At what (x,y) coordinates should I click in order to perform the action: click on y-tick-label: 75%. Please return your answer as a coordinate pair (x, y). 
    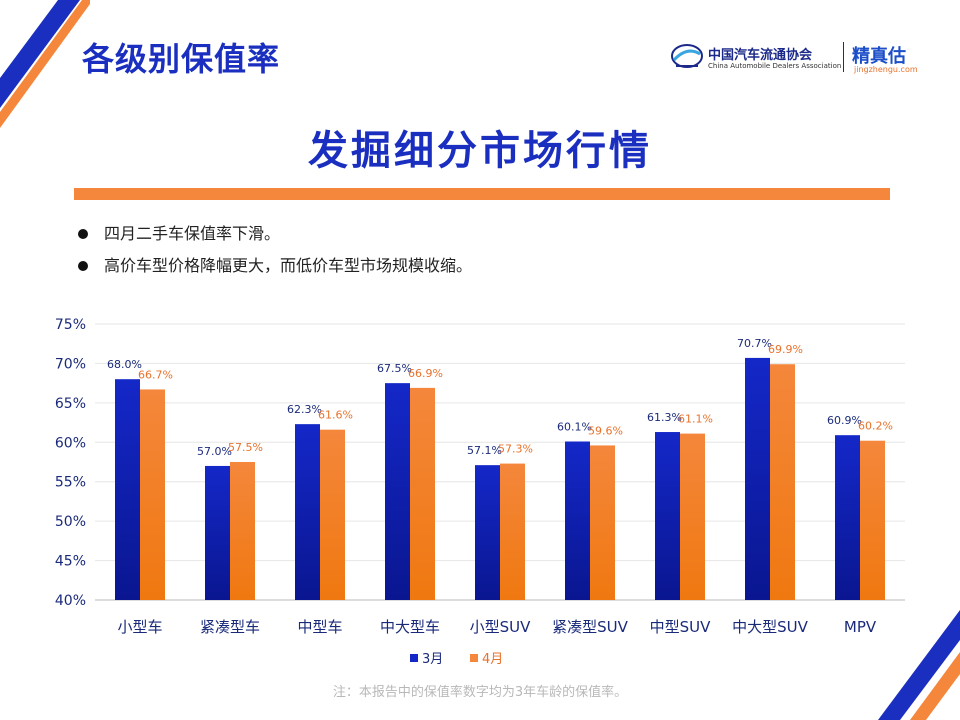
    Looking at the image, I should click on (70, 325).